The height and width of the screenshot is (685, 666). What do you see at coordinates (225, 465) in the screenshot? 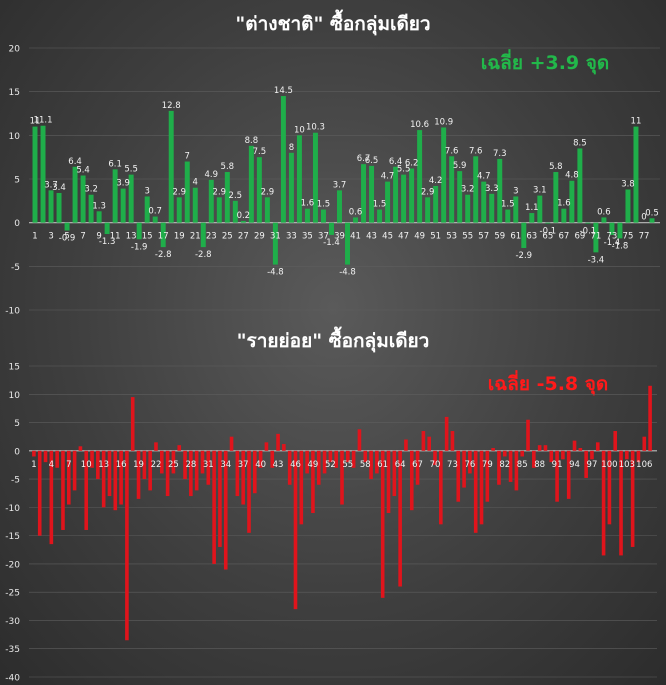
I see `x-tick-label: 34` at bounding box center [225, 465].